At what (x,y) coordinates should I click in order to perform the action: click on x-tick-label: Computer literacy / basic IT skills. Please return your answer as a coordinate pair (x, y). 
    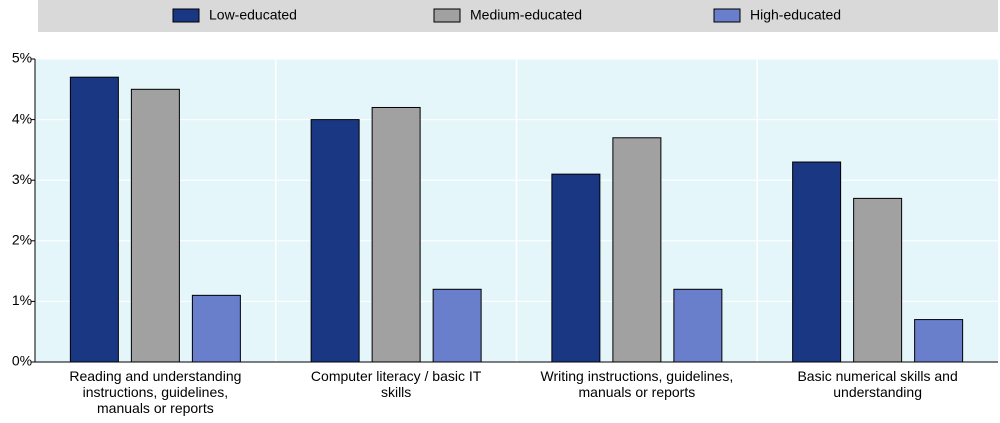
    Looking at the image, I should click on (396, 384).